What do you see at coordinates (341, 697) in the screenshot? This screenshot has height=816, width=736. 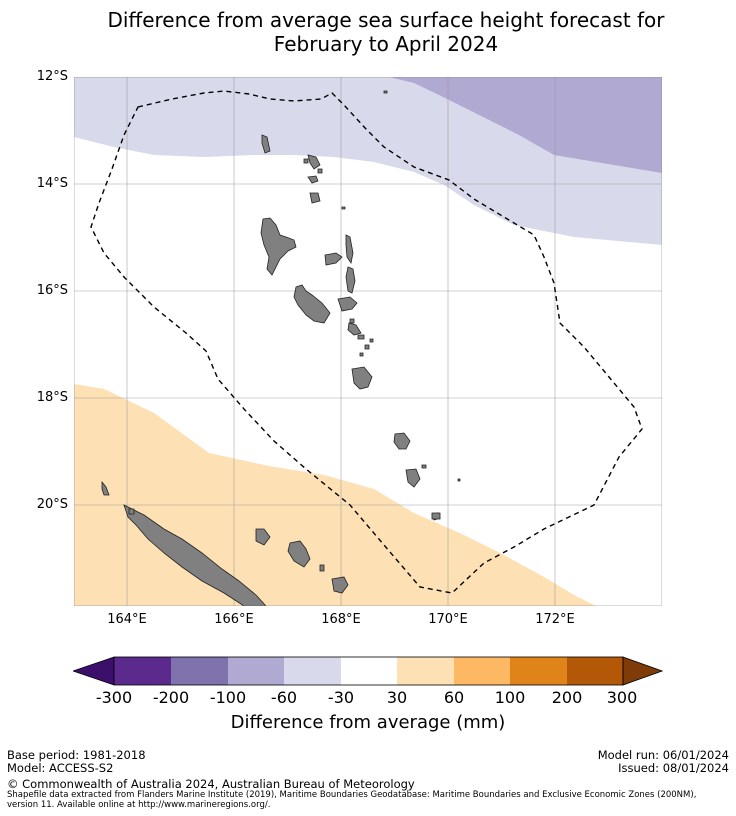 I see `colorbar-tick: -30` at bounding box center [341, 697].